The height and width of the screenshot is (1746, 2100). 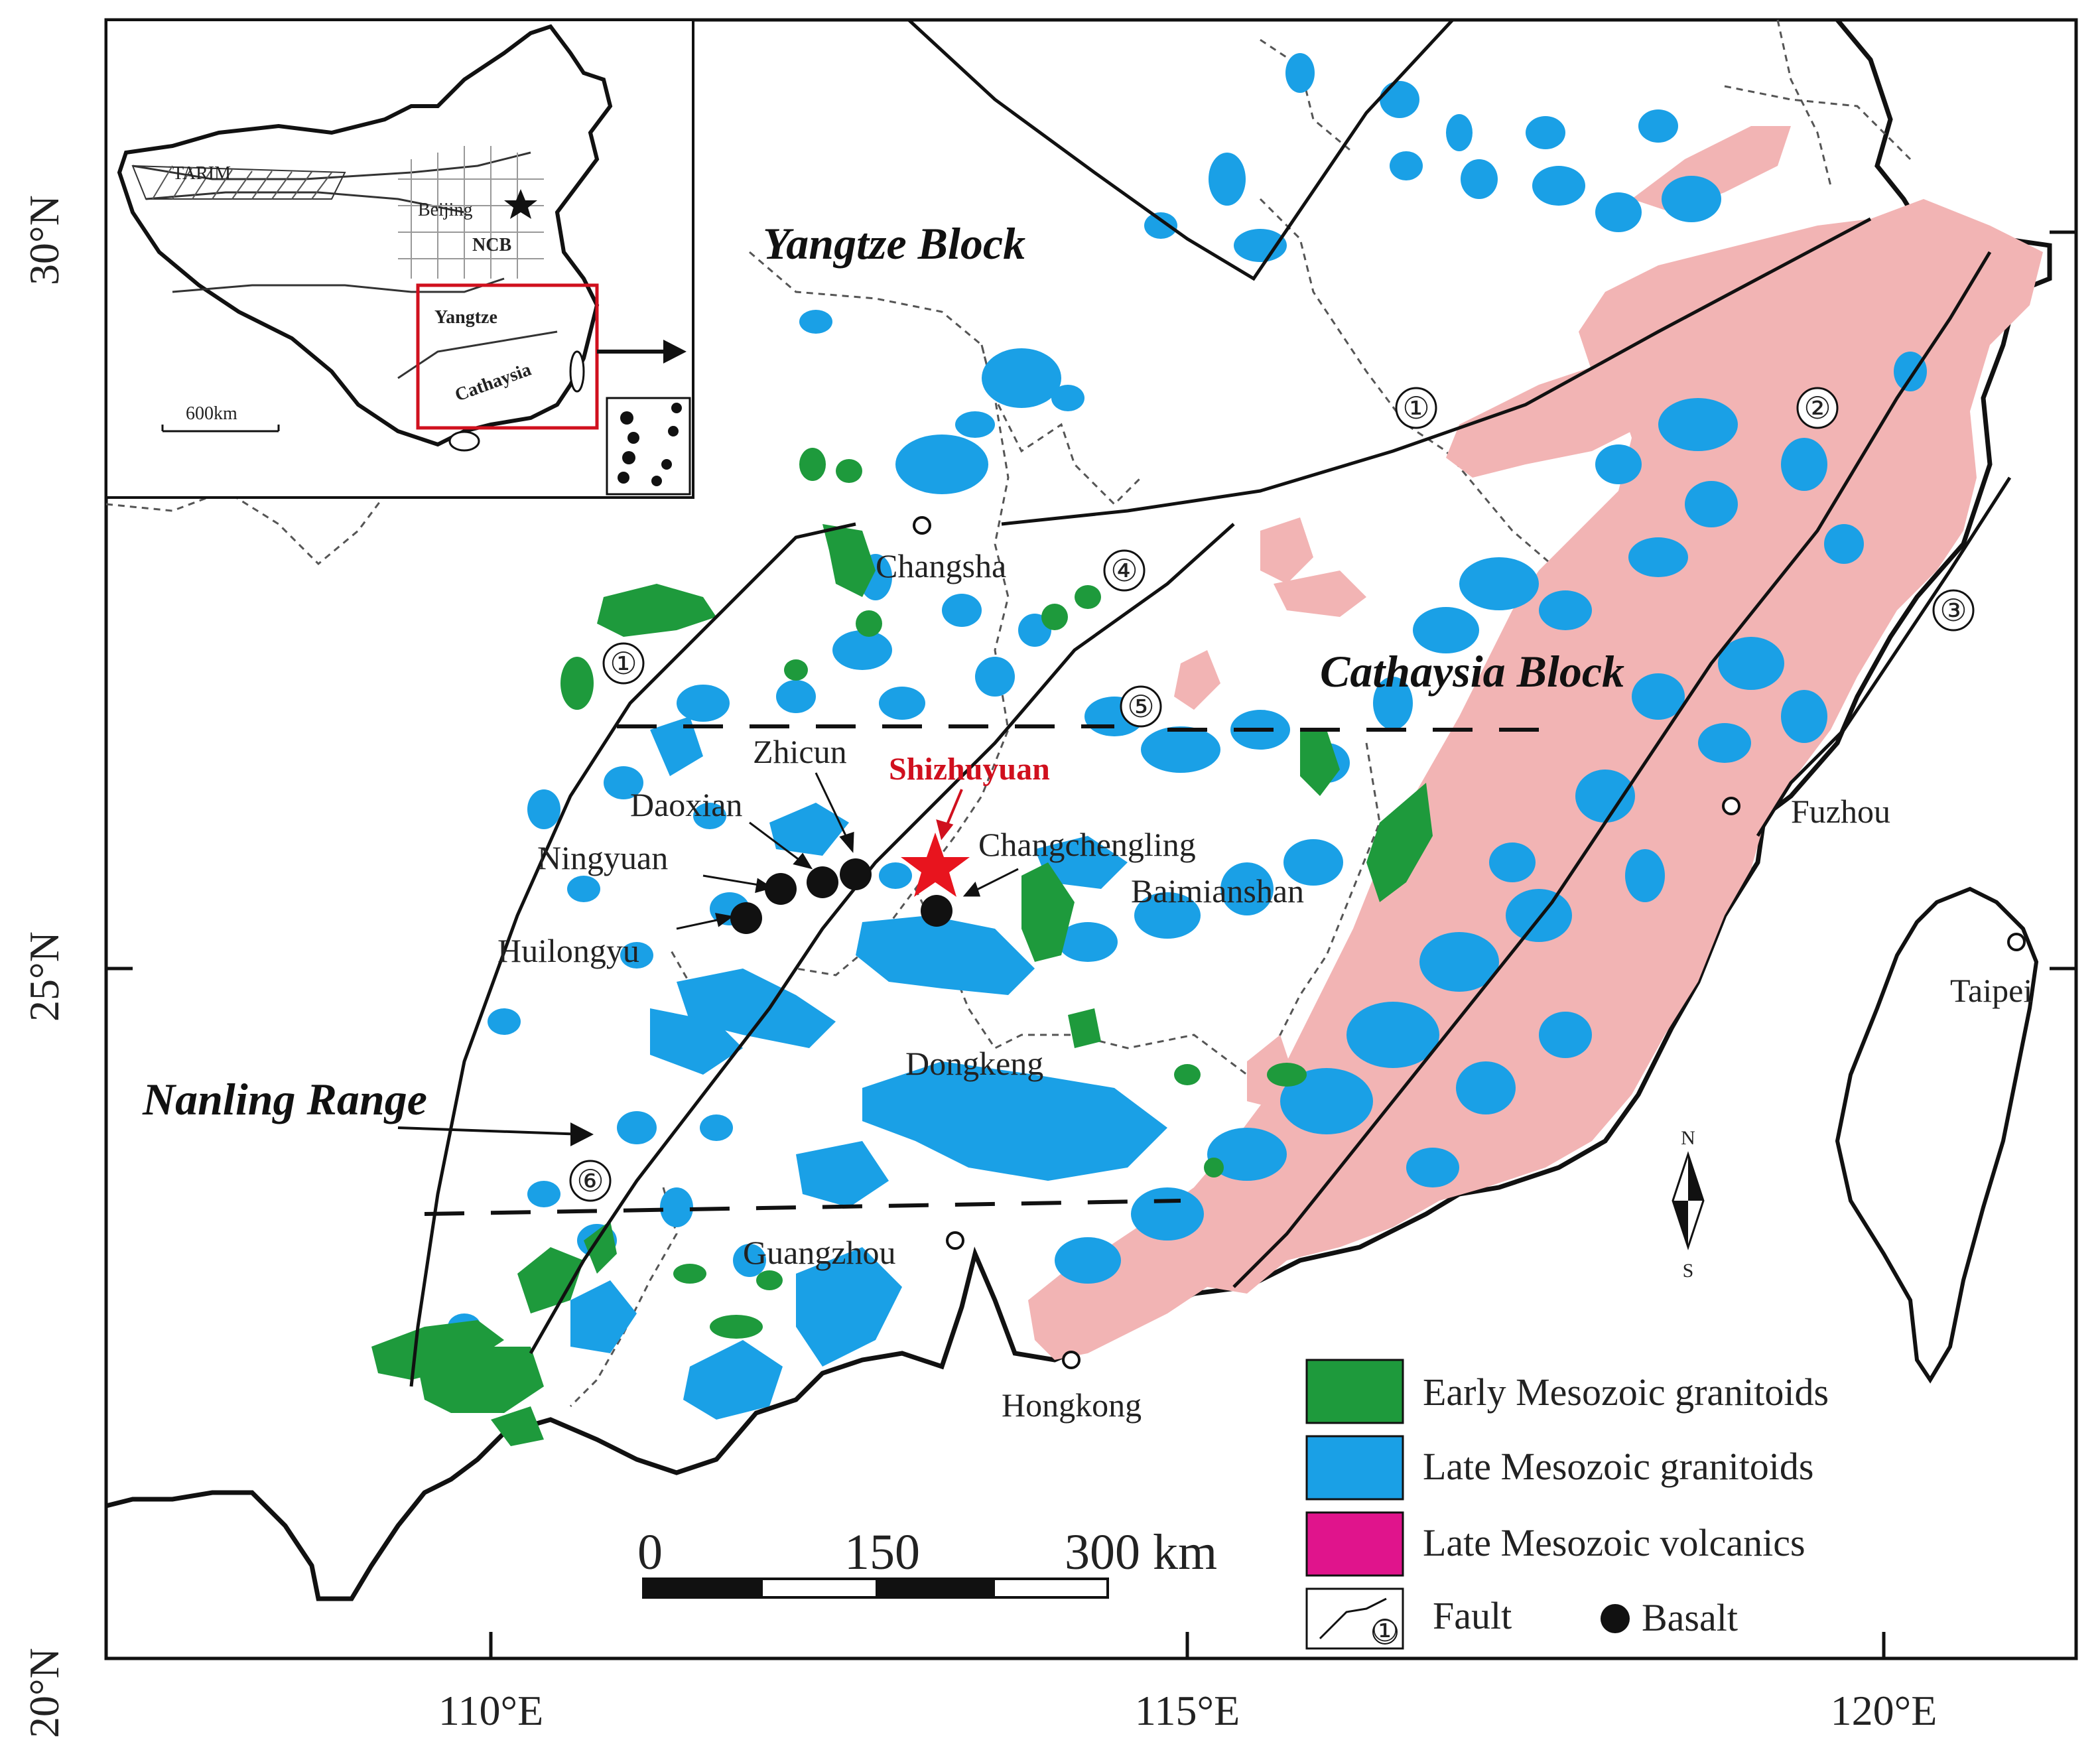 I want to click on label-hongkong: Hongkong, so click(x=1072, y=1405).